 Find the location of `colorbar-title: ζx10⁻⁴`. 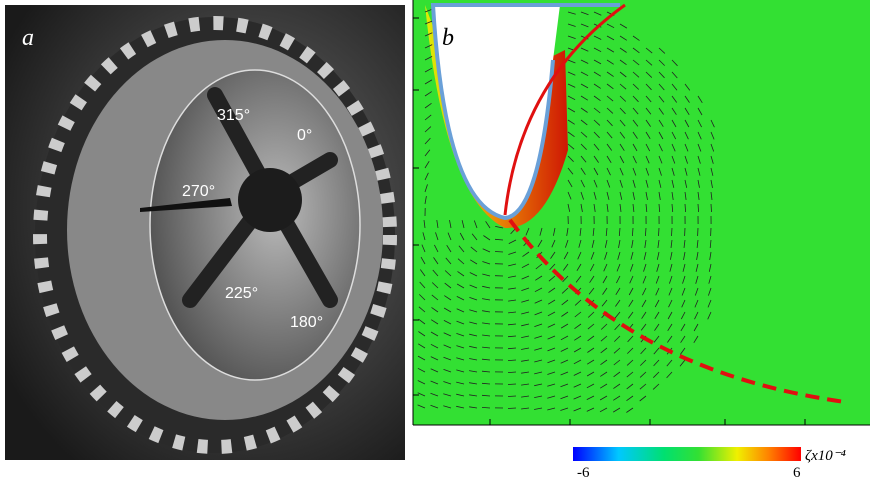

colorbar-title: ζx10⁻⁴ is located at coordinates (825, 456).